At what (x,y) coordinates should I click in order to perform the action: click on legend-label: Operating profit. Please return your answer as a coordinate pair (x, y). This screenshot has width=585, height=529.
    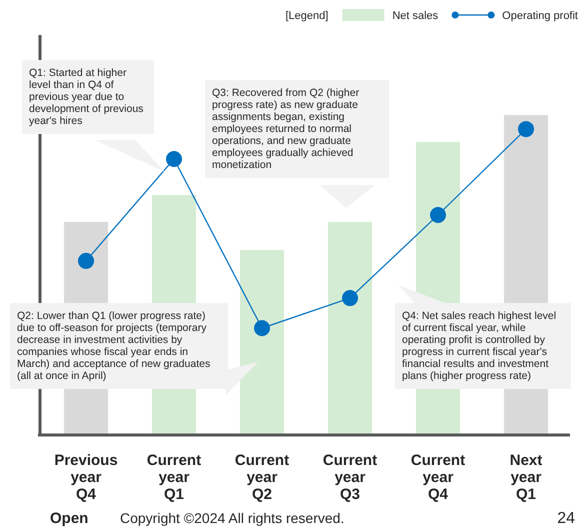
    Looking at the image, I should click on (540, 16).